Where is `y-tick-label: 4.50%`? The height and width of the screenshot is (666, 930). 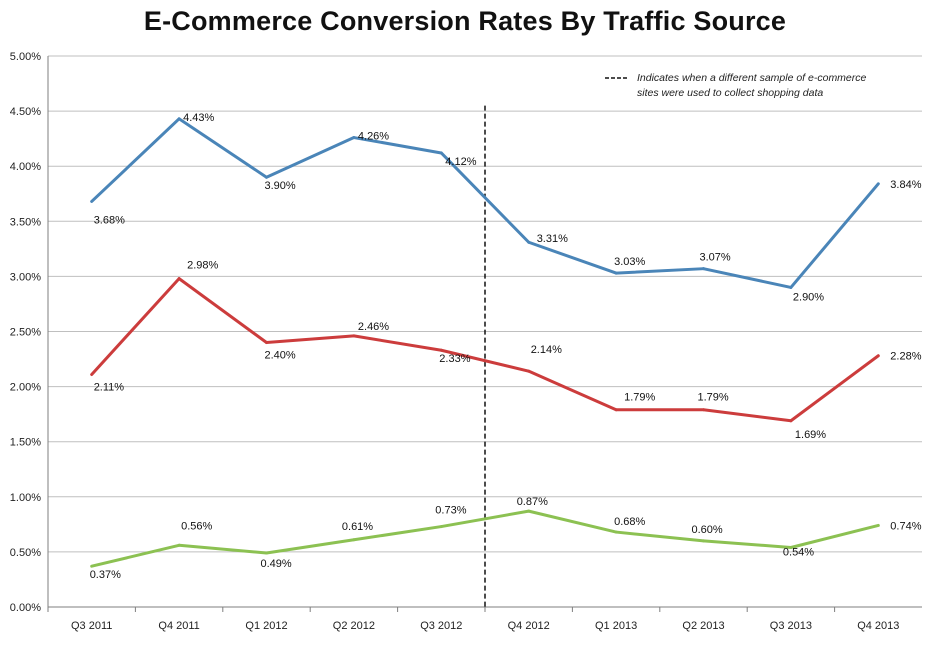
y-tick-label: 4.50% is located at coordinates (25, 112).